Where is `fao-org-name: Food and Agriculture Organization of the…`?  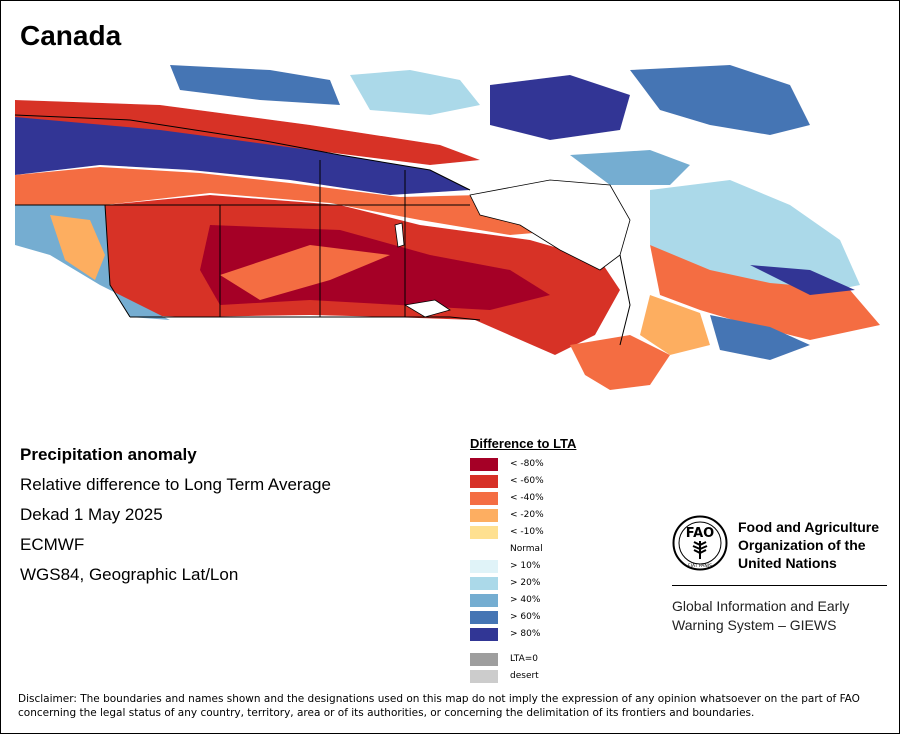 fao-org-name: Food and Agriculture Organization of the… is located at coordinates (818, 545).